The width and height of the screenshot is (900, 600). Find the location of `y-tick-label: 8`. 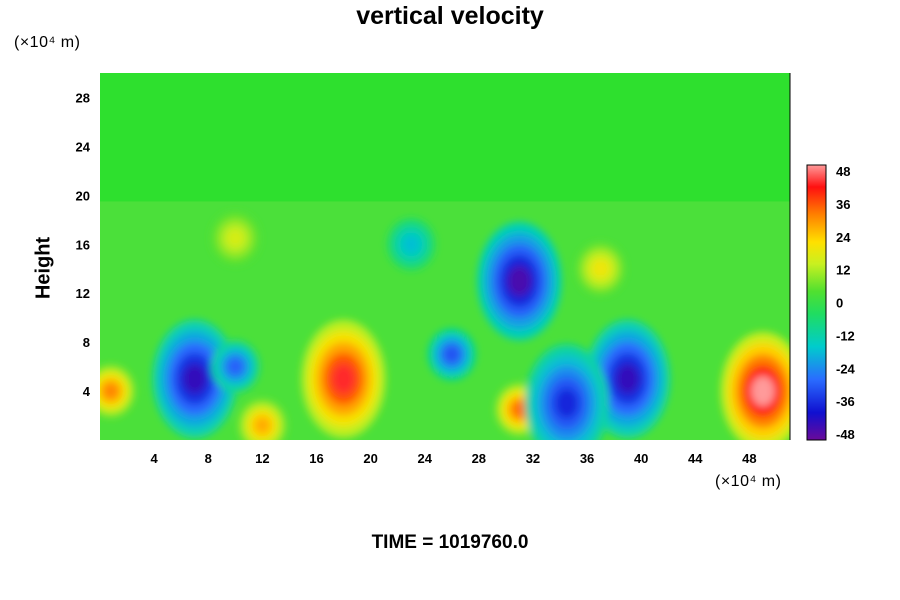

y-tick-label: 8 is located at coordinates (86, 342).